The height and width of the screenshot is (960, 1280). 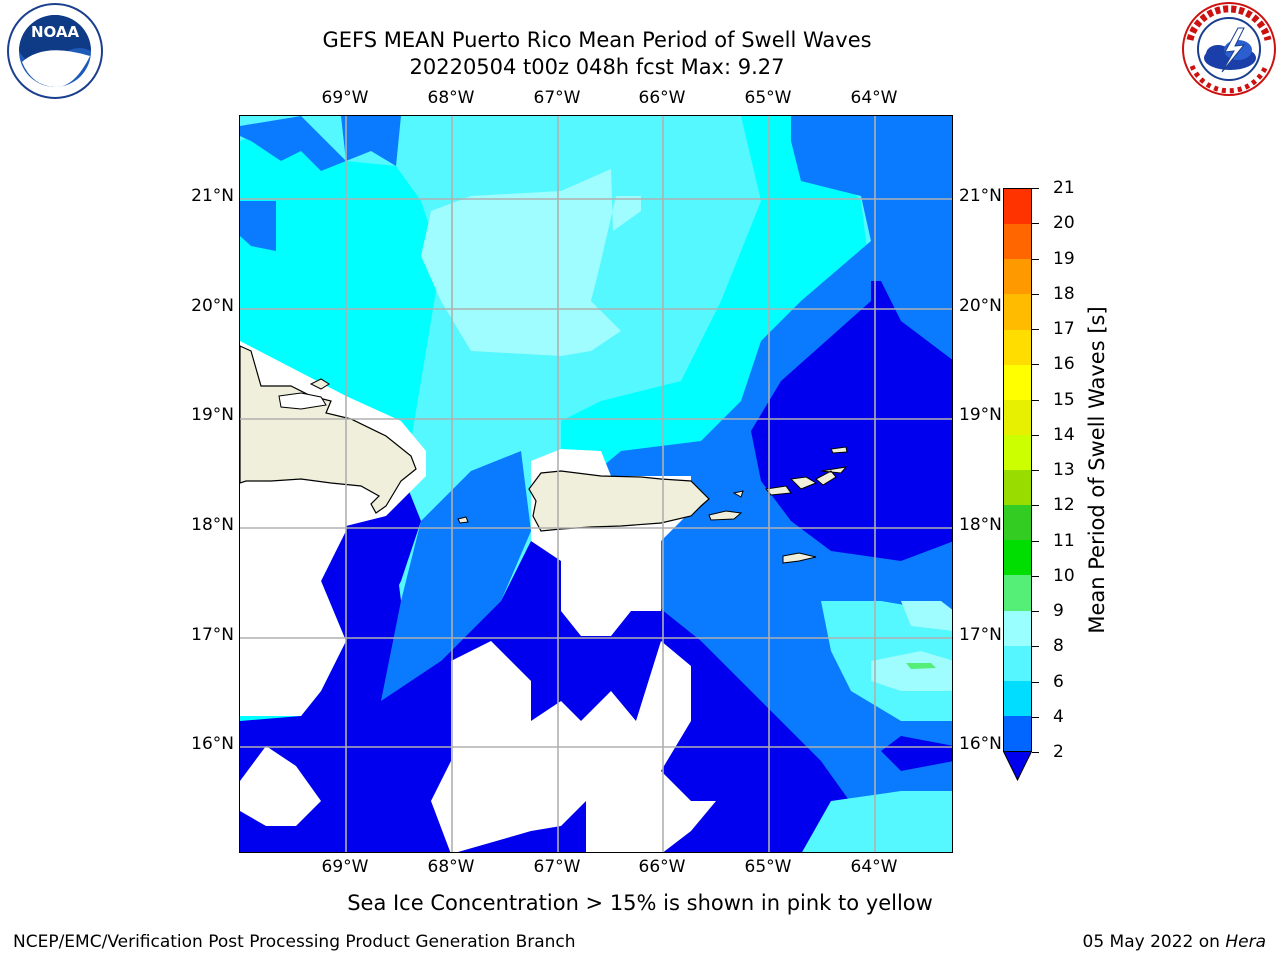 I want to click on lon-label-top-67w: 67°W, so click(x=557, y=98).